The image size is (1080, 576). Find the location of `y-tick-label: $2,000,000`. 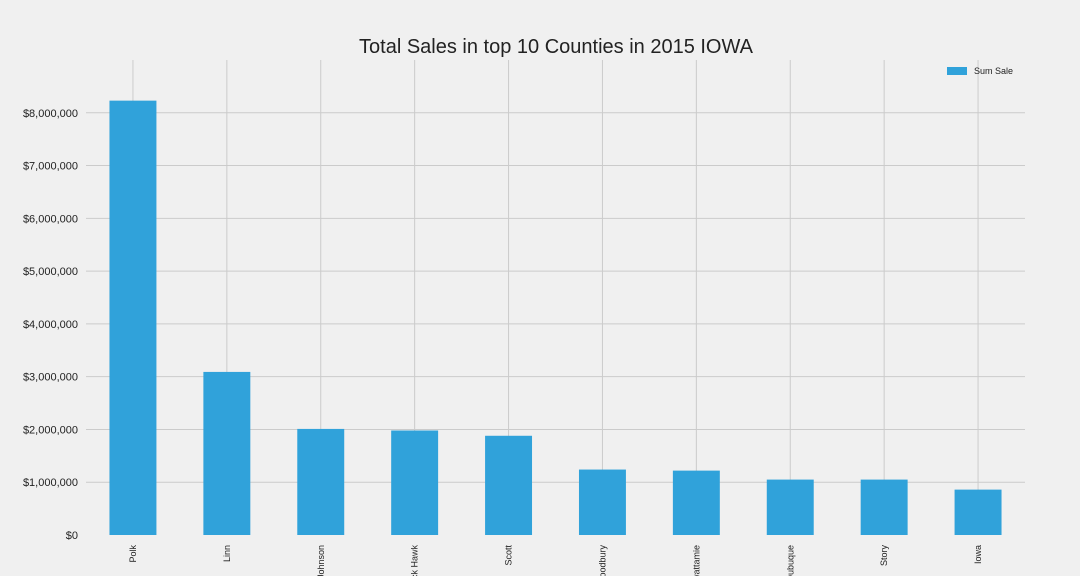

y-tick-label: $2,000,000 is located at coordinates (50, 430).